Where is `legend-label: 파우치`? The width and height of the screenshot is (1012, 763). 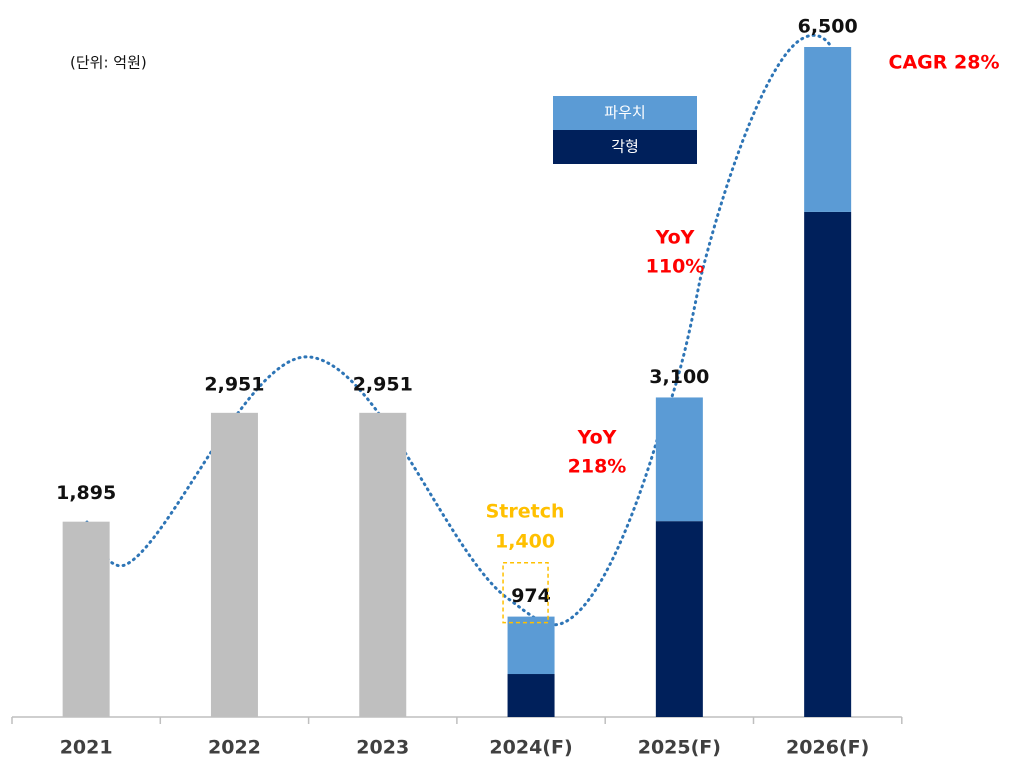 legend-label: 파우치 is located at coordinates (624, 113).